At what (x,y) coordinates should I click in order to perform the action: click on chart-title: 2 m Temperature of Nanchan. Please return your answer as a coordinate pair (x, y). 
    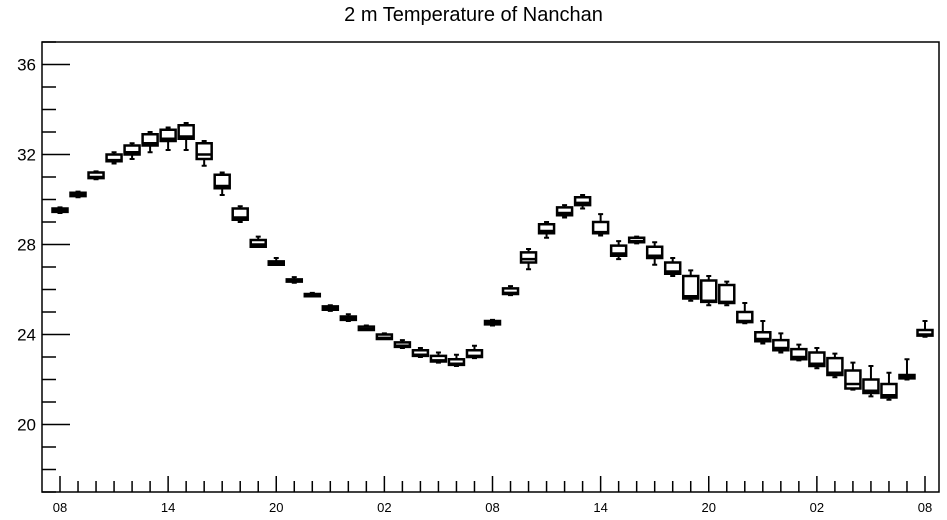
    Looking at the image, I should click on (473, 15).